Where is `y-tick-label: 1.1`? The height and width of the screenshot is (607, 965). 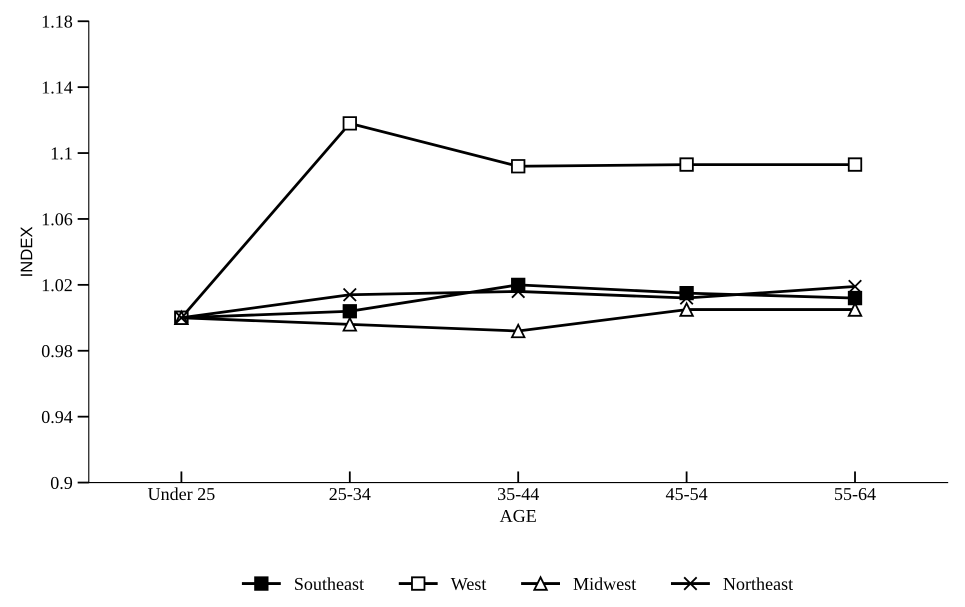 y-tick-label: 1.1 is located at coordinates (62, 153).